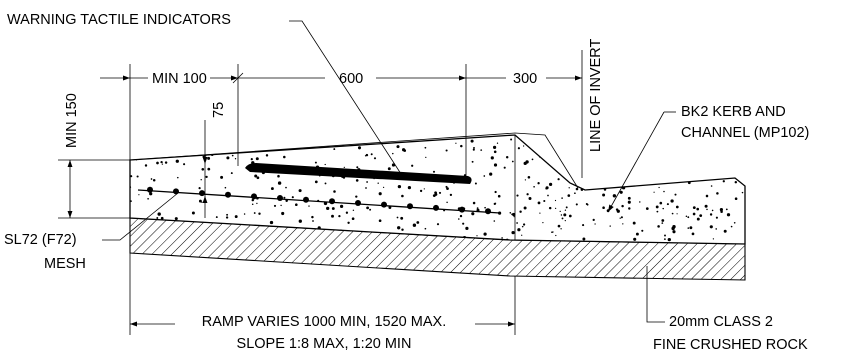 The height and width of the screenshot is (359, 845). I want to click on label-ramp-line1: RAMP VARIES 1000 MIN, 1520 MAX., so click(324, 322).